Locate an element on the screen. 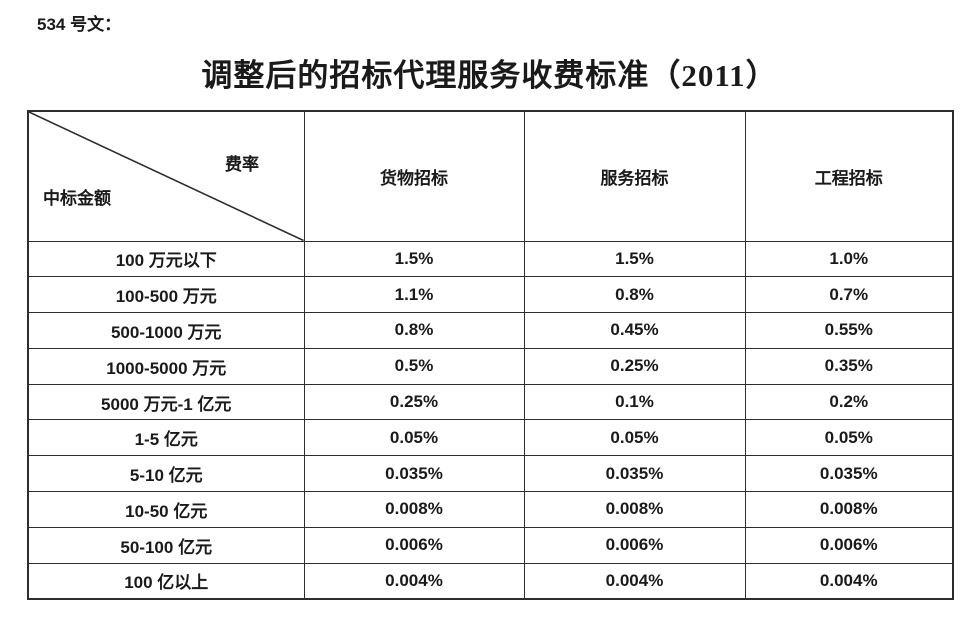 The width and height of the screenshot is (979, 629). column-header-goods: 货物招标 is located at coordinates (414, 176).